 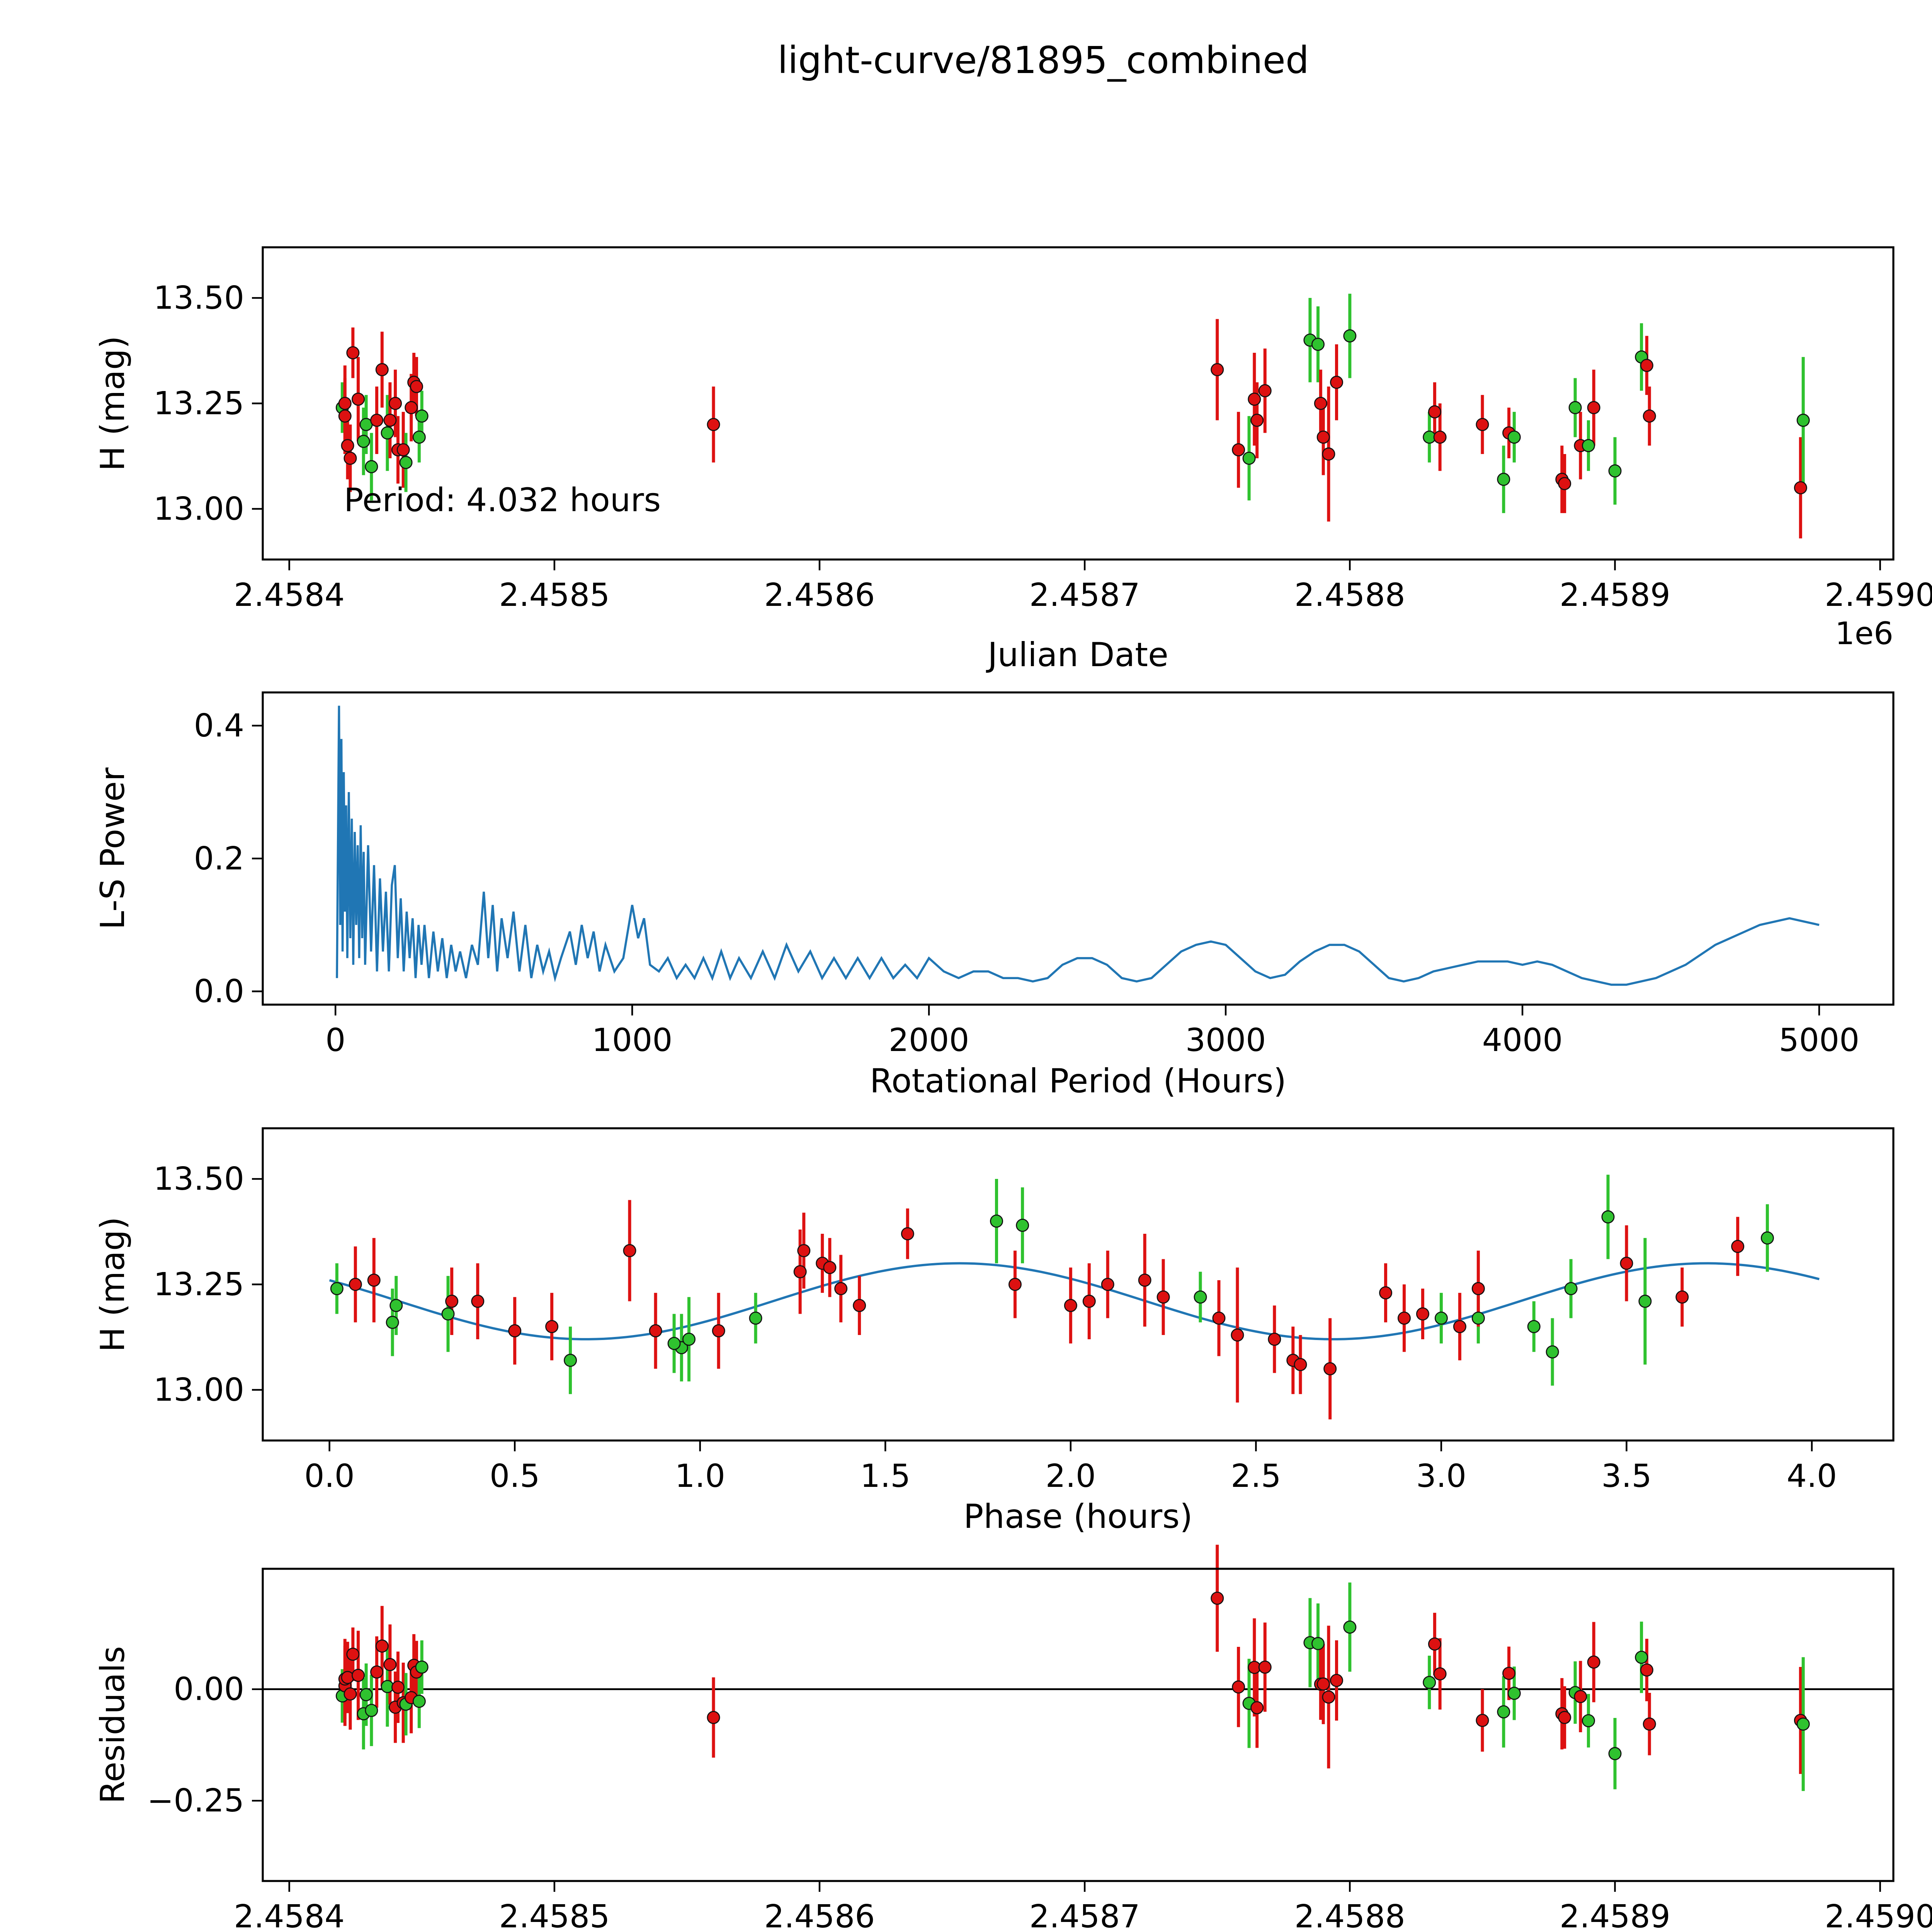 I want to click on periodogram-ylabel: L-S Power, so click(x=113, y=849).